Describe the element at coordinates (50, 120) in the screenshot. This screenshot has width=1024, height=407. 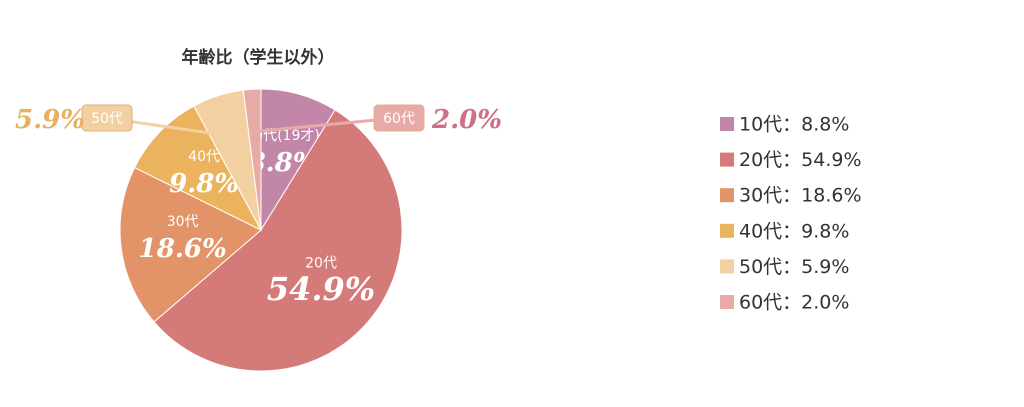
I see `value-label: 5.9%` at that location.